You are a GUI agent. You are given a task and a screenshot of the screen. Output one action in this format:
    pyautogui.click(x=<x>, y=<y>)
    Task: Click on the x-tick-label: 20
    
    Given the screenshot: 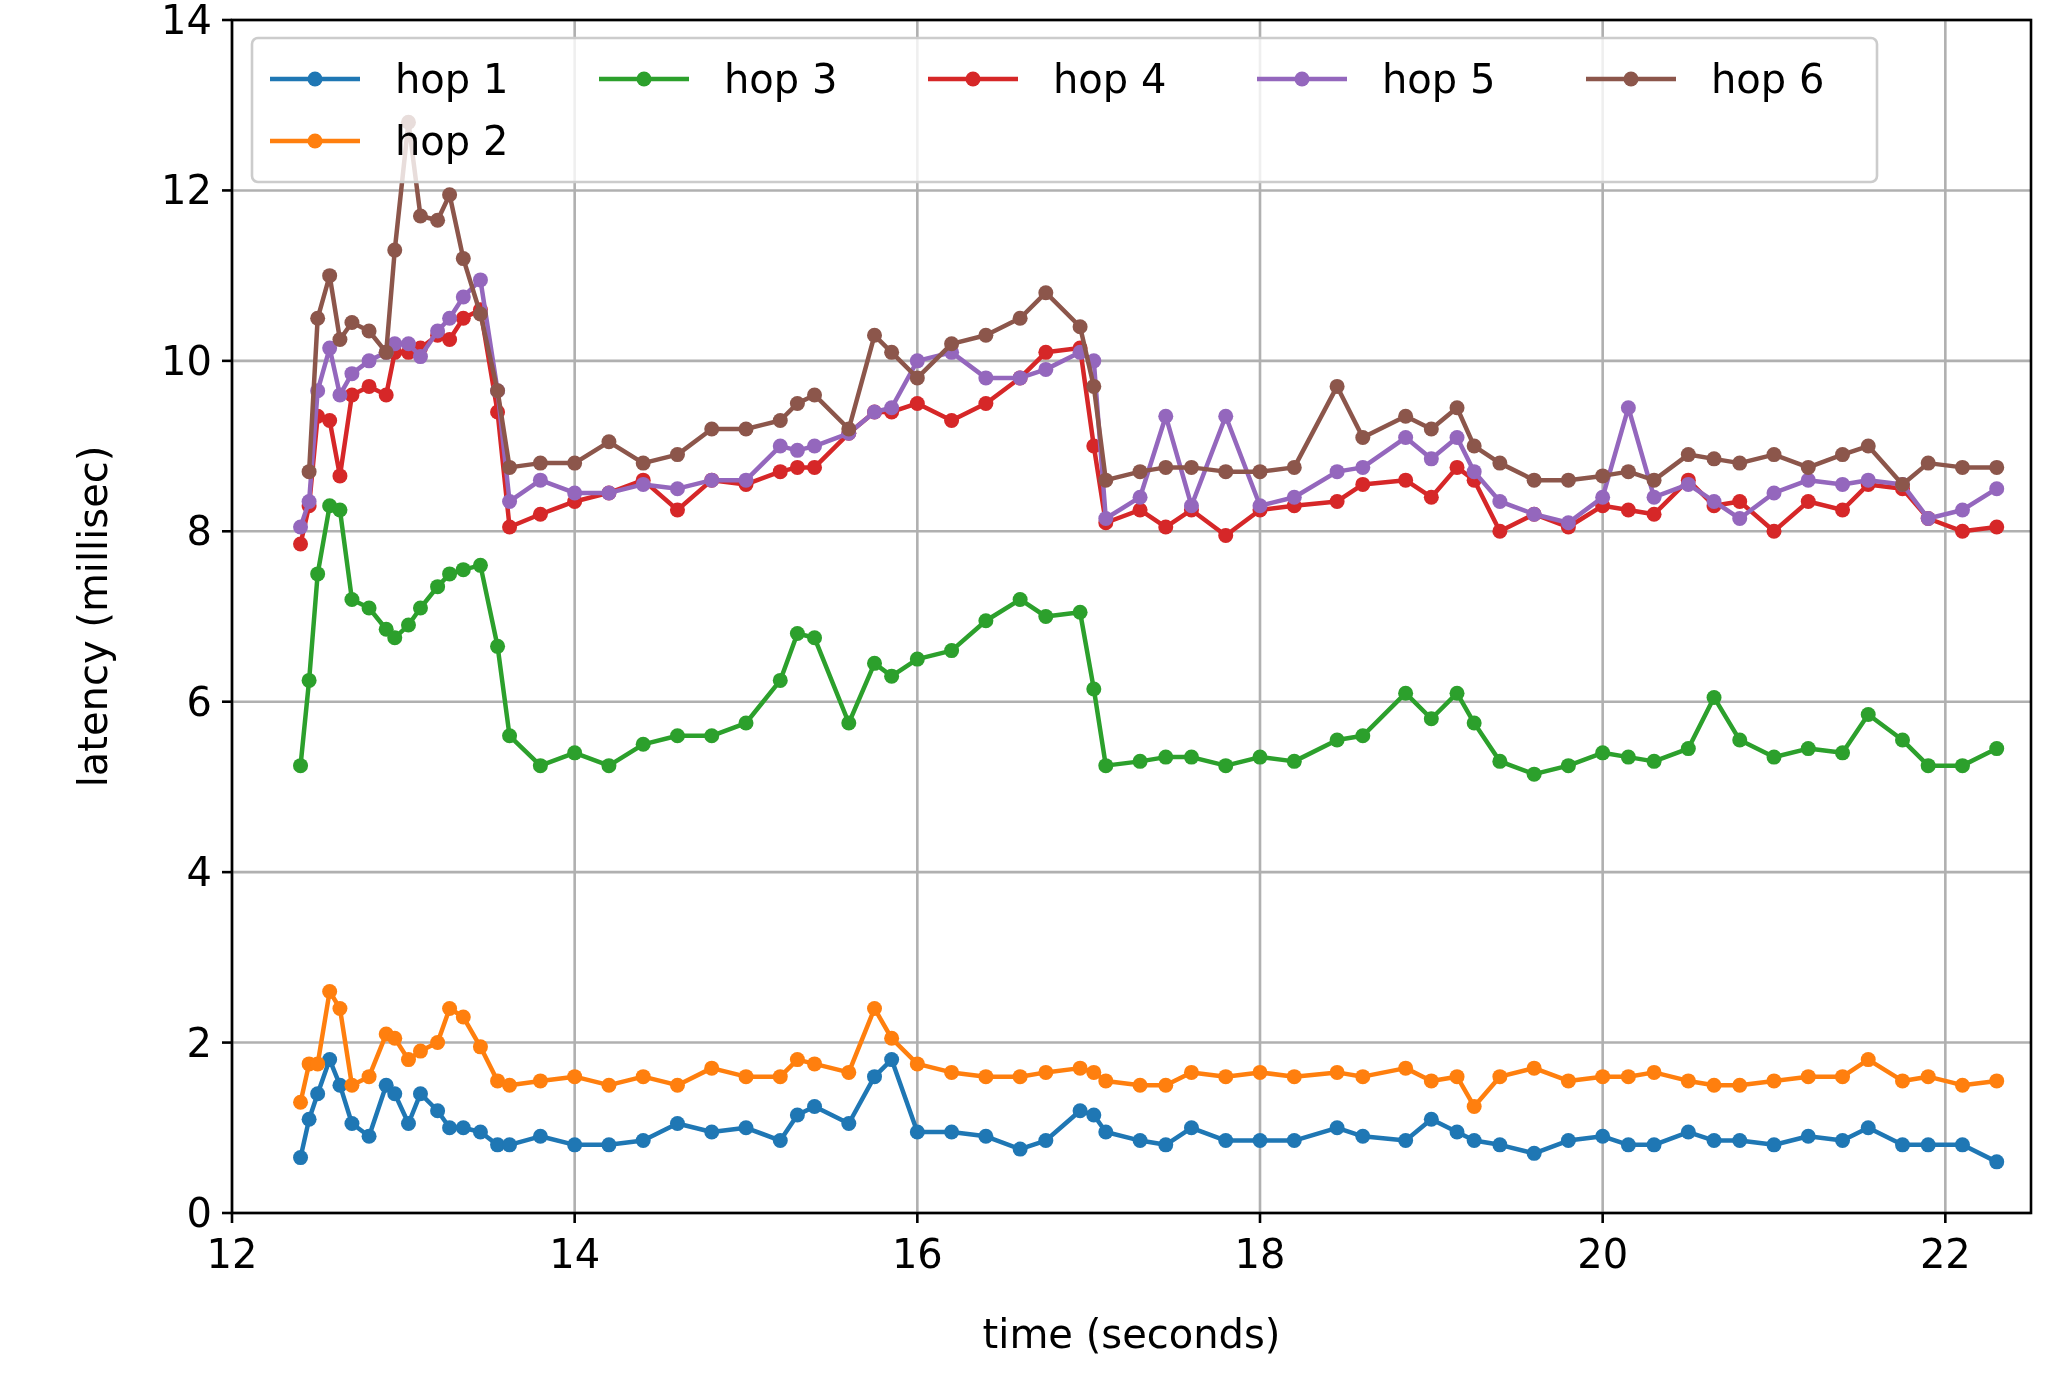 What is the action you would take?
    pyautogui.click(x=1603, y=1254)
    